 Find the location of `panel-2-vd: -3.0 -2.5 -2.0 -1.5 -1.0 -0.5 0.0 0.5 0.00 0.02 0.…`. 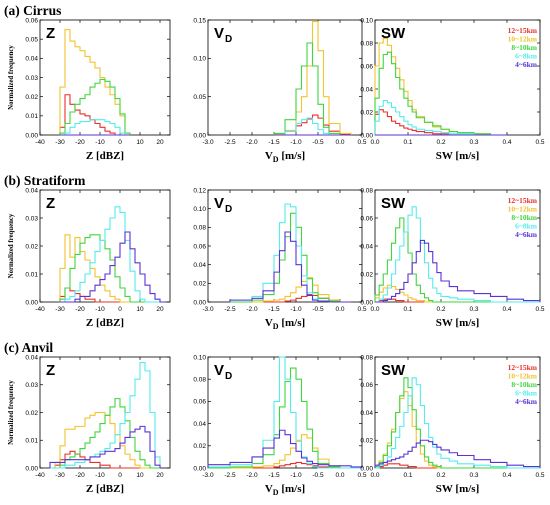

panel-2-vd: -3.0 -2.5 -2.0 -1.5 -1.0 -0.5 0.0 0.5 0.00 0.02 0.… is located at coordinates (280, 259).